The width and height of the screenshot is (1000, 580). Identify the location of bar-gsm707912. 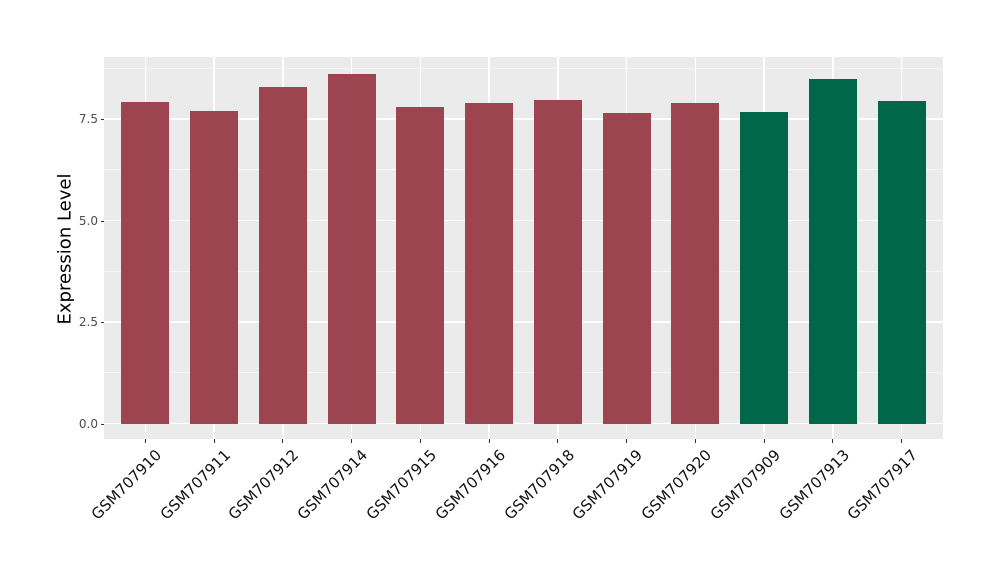
(282, 255).